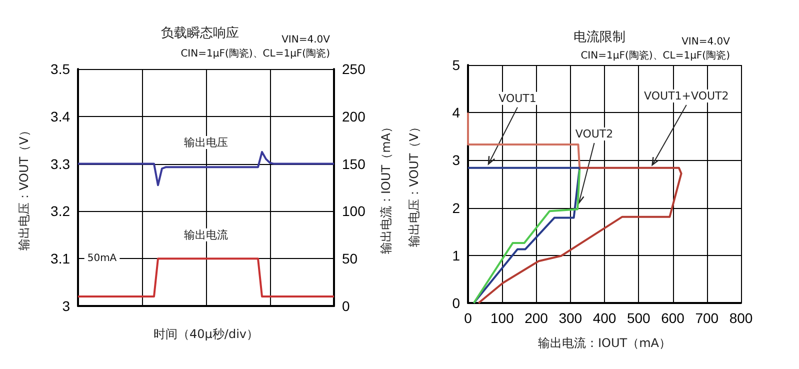 The height and width of the screenshot is (369, 799). What do you see at coordinates (60, 69) in the screenshot?
I see `y-tick-label: 3.5` at bounding box center [60, 69].